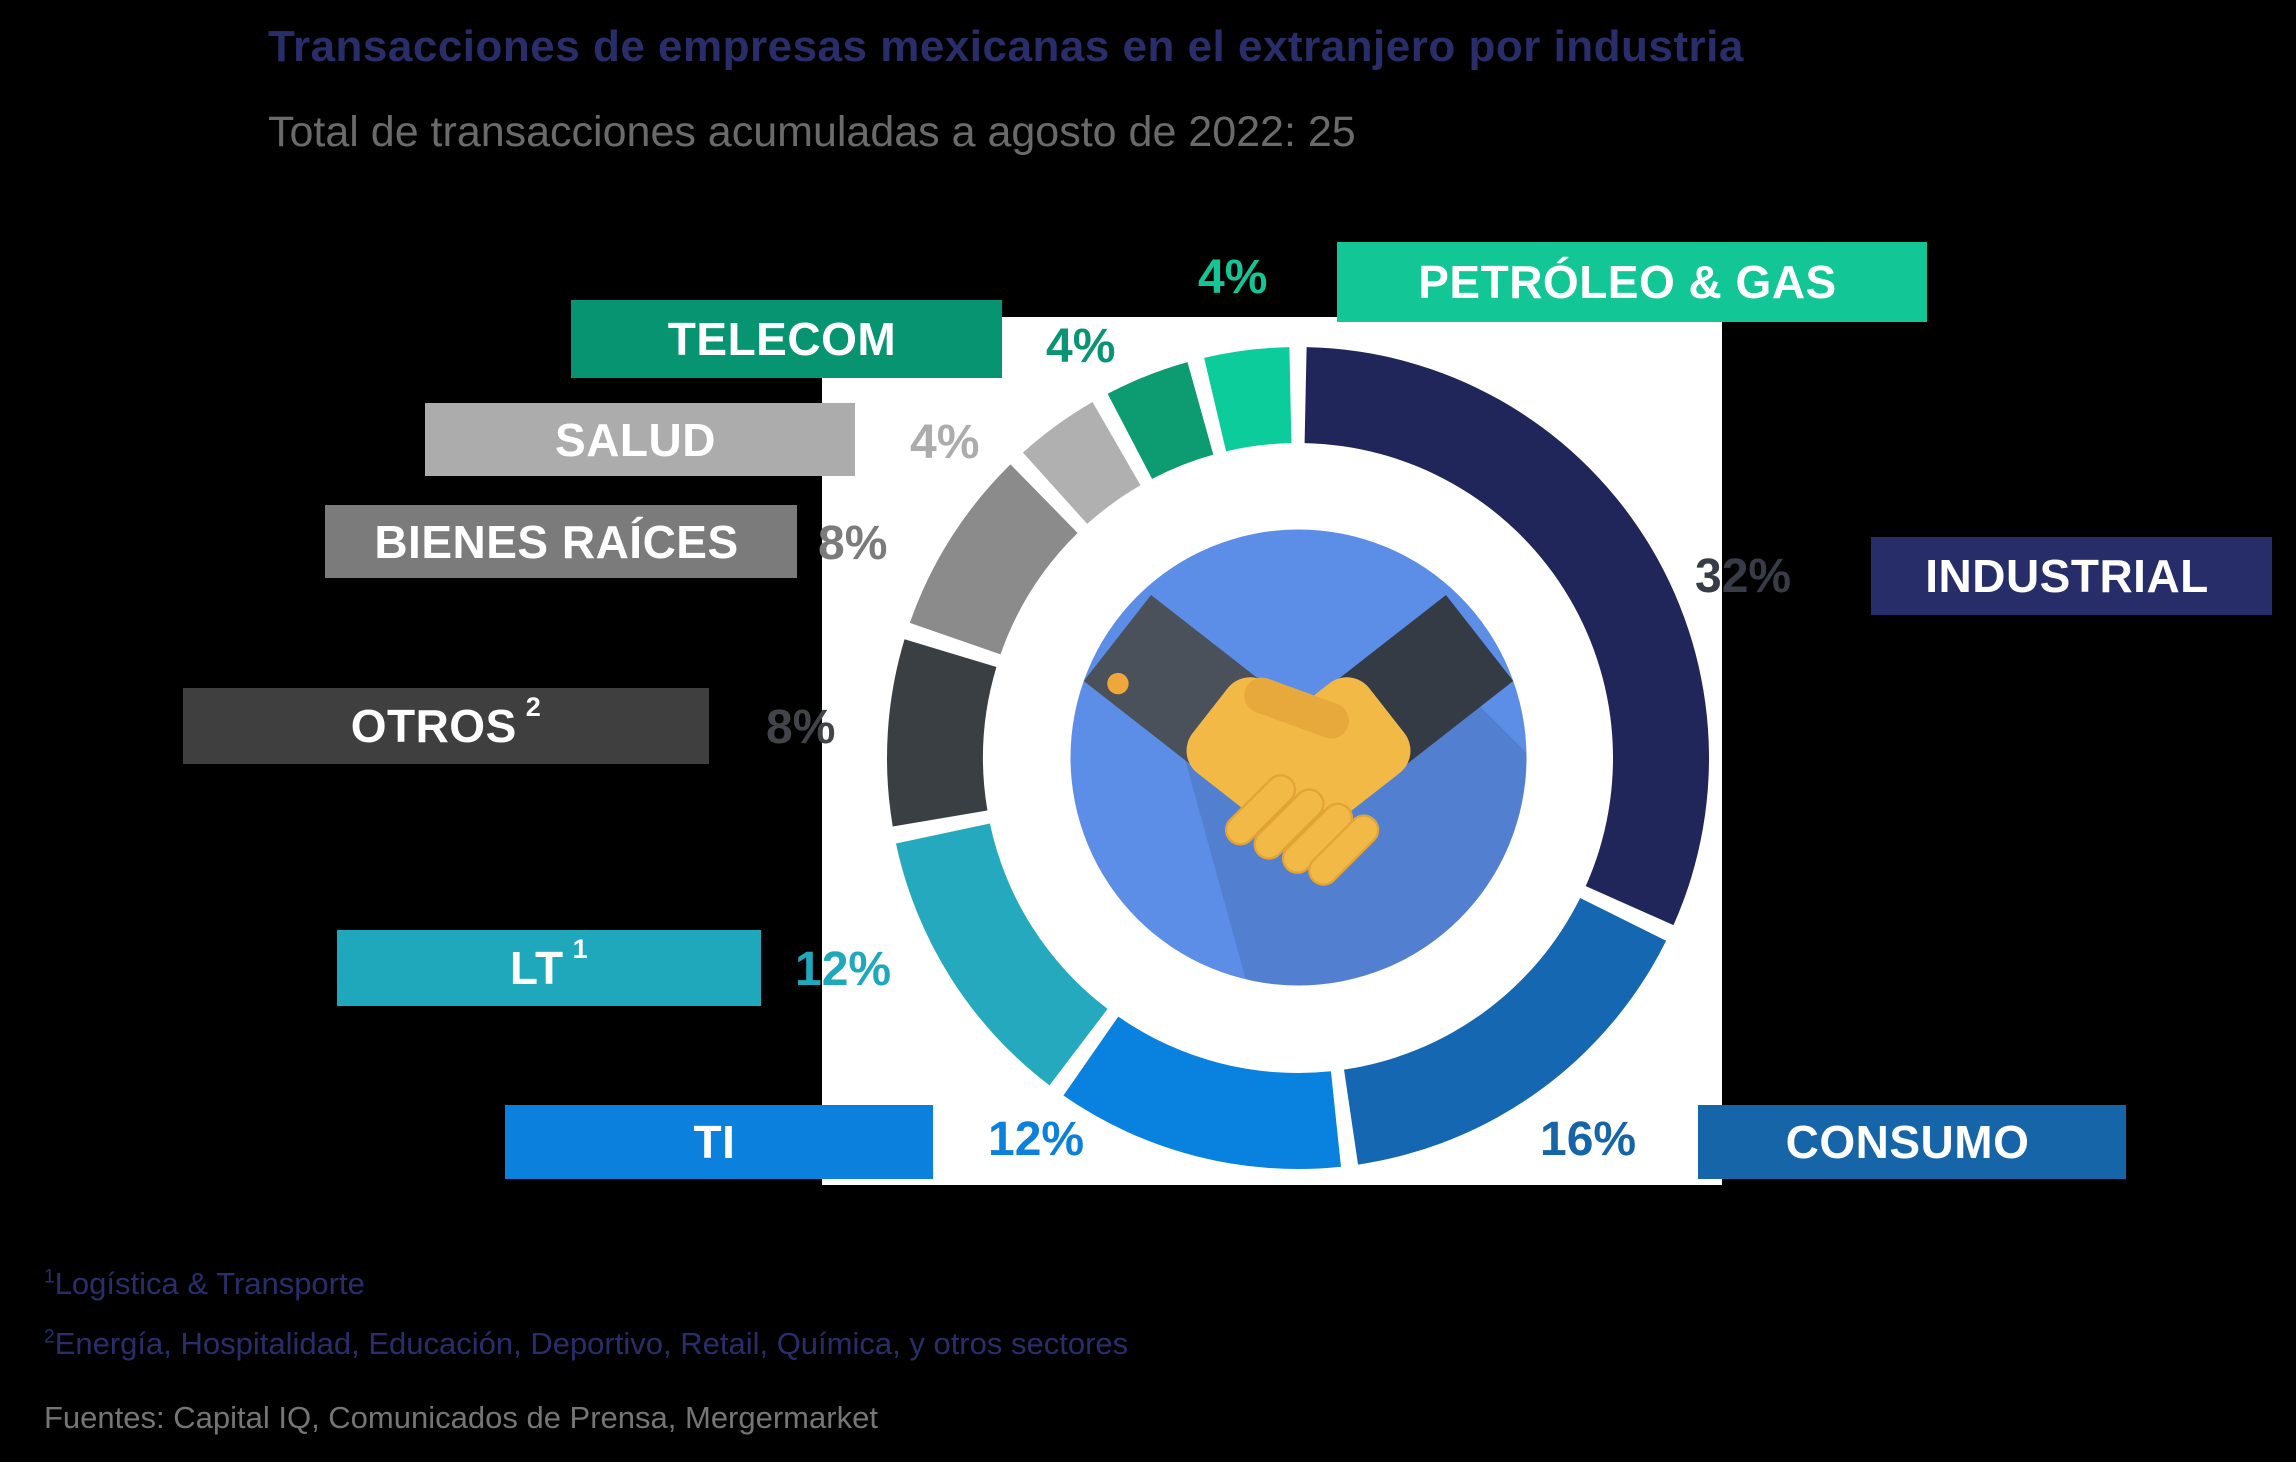  What do you see at coordinates (782, 339) in the screenshot?
I see `label-telecom: TELECOM` at bounding box center [782, 339].